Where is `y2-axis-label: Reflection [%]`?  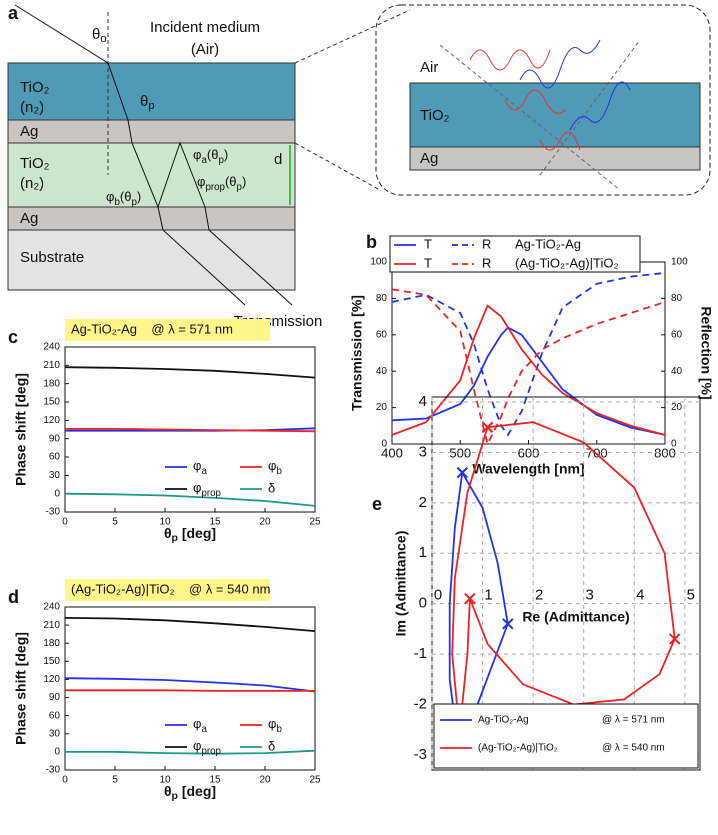 y2-axis-label: Reflection [%] is located at coordinates (706, 352).